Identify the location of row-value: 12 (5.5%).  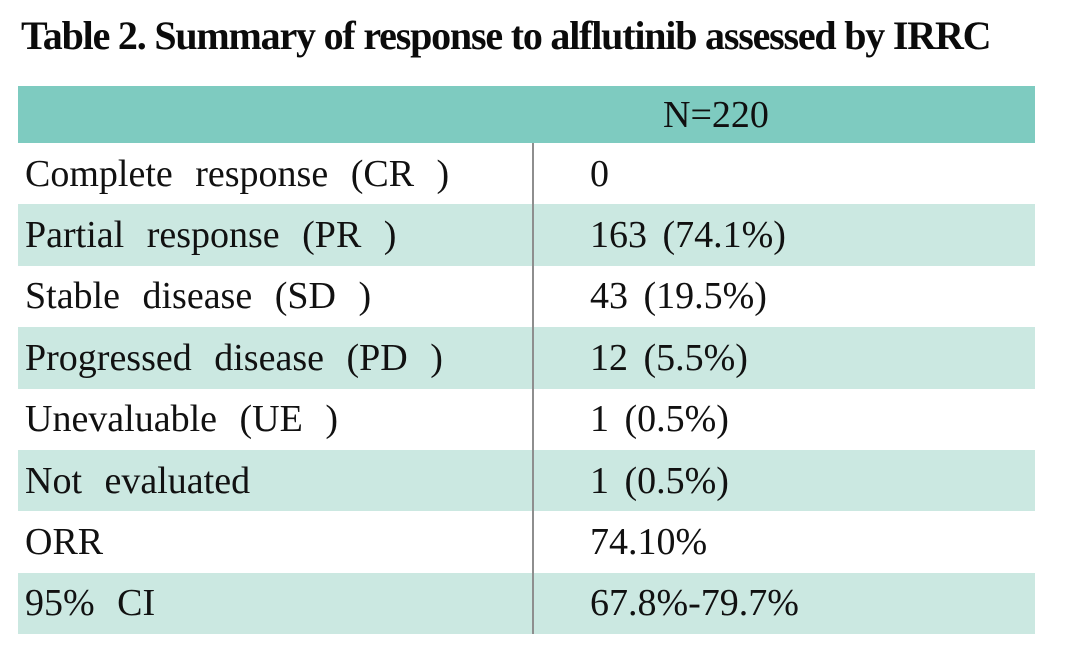
(783, 358).